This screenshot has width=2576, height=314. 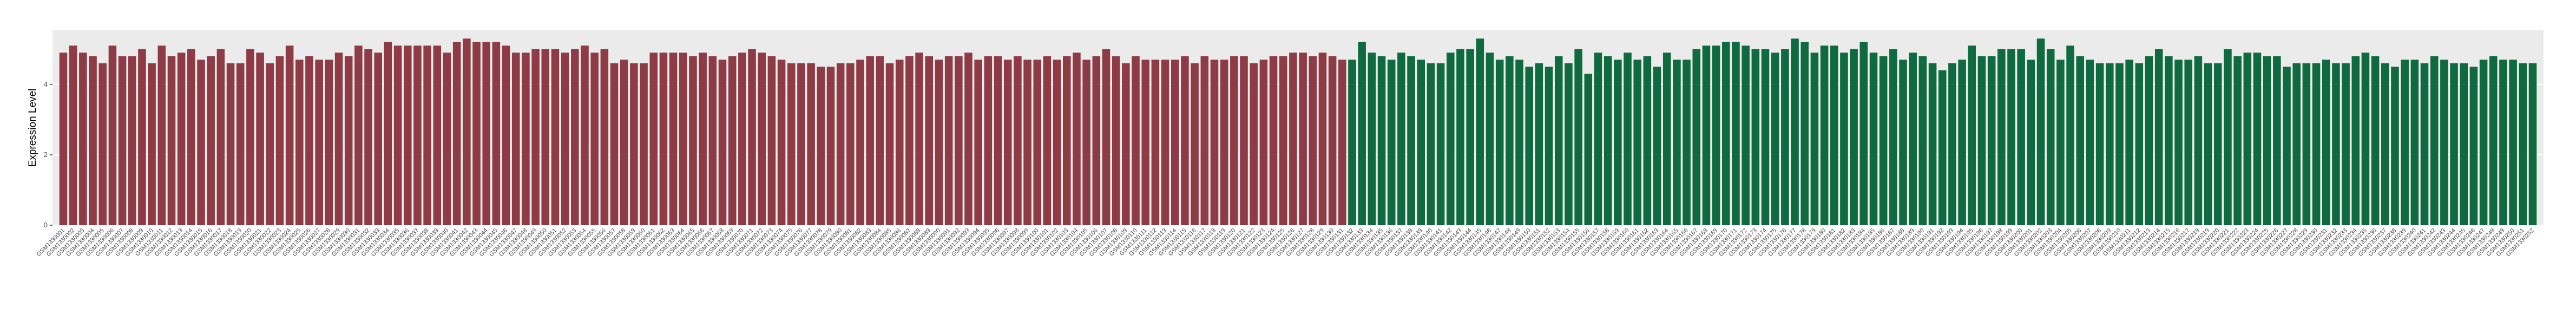 What do you see at coordinates (46, 84) in the screenshot?
I see `y-tick-label: 4` at bounding box center [46, 84].